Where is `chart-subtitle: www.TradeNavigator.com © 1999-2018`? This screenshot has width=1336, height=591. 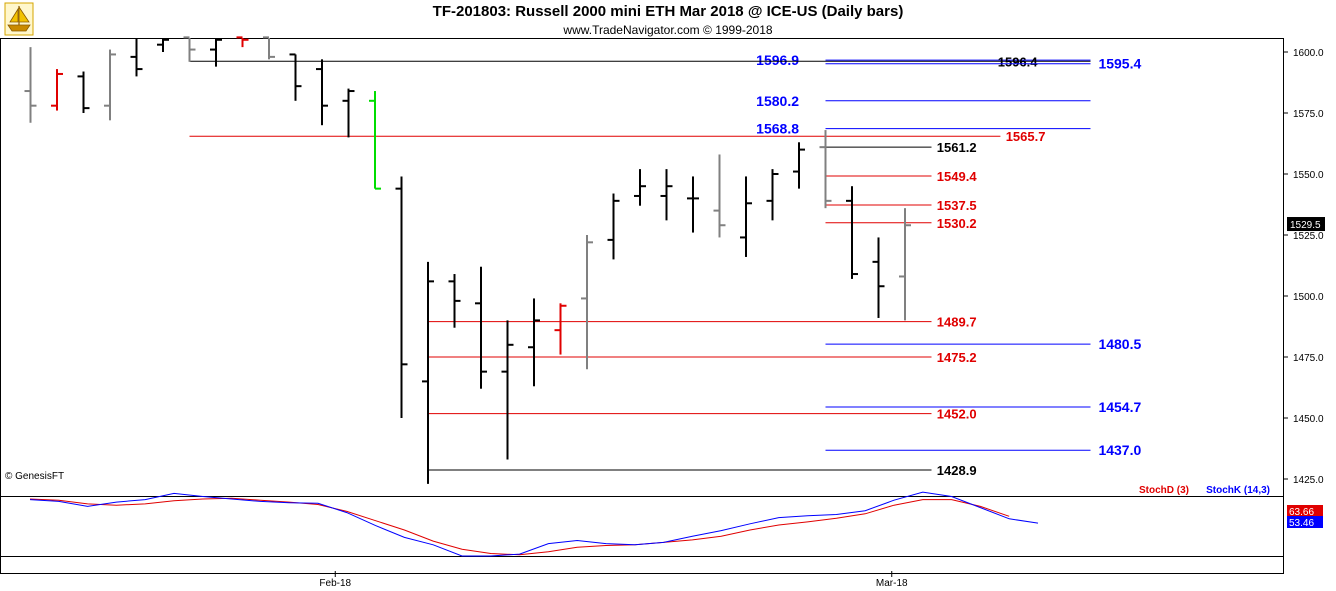 chart-subtitle: www.TradeNavigator.com © 1999-2018 is located at coordinates (668, 30).